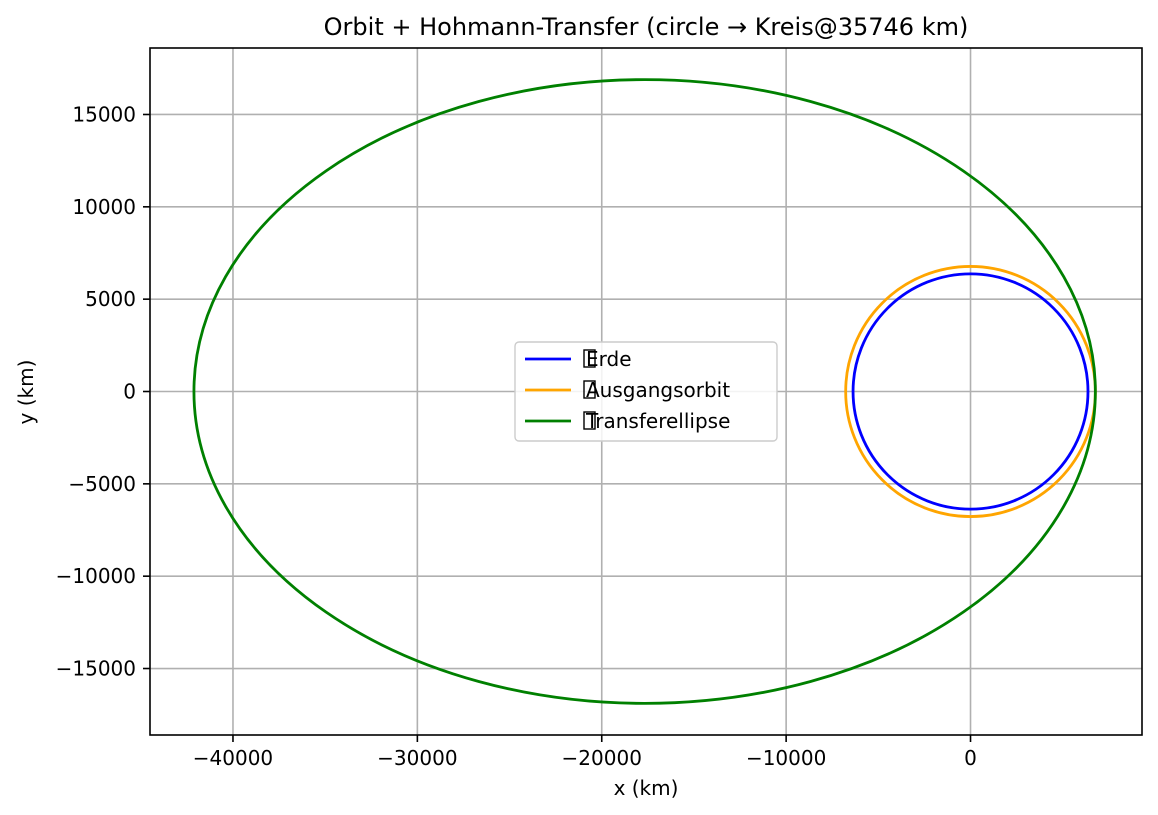  What do you see at coordinates (657, 421) in the screenshot?
I see `legend-label-transferellipse: Transferellipse` at bounding box center [657, 421].